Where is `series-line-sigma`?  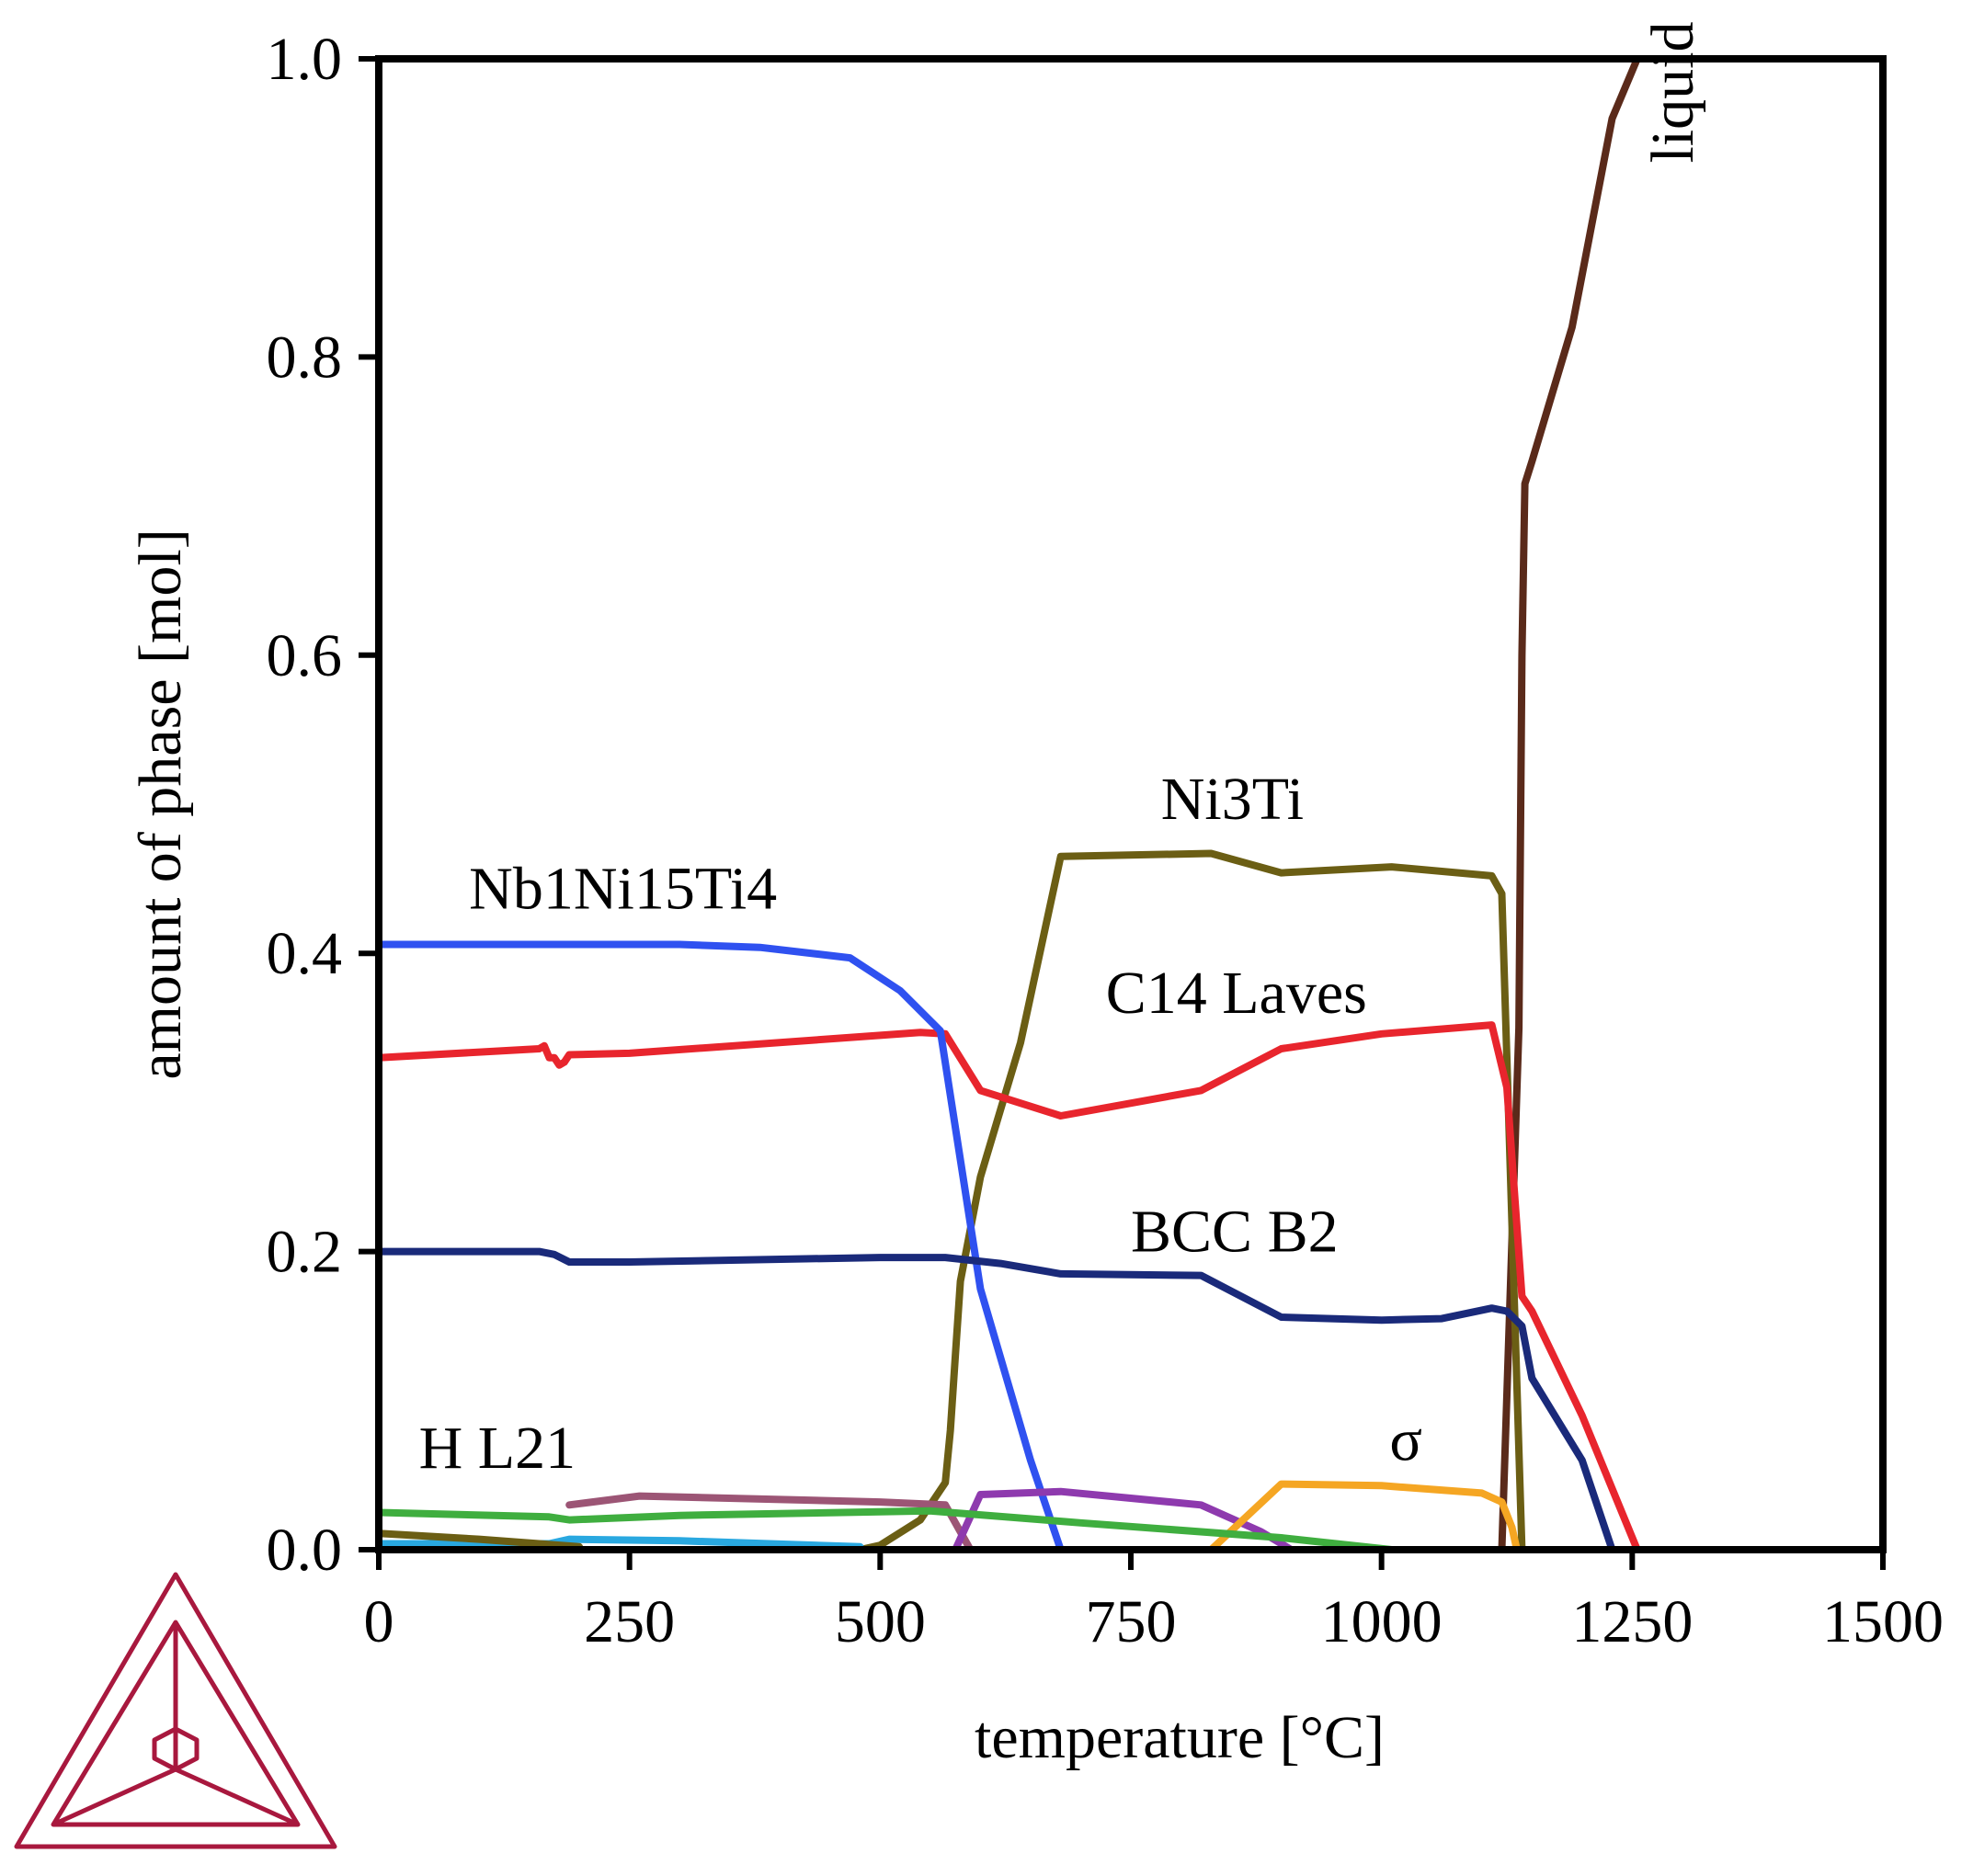 series-line-sigma is located at coordinates (1364, 1516).